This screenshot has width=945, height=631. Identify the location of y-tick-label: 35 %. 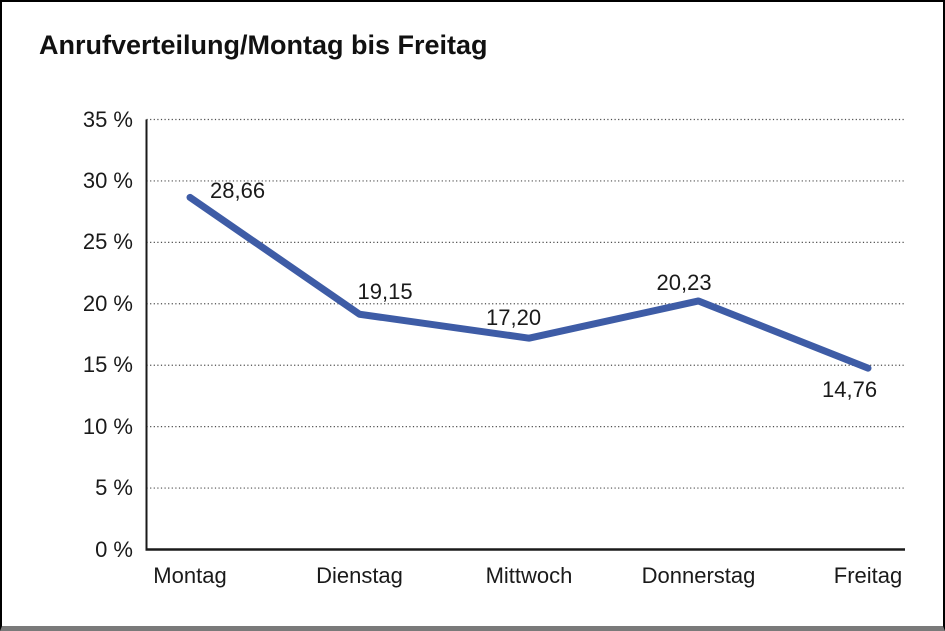
(107, 119).